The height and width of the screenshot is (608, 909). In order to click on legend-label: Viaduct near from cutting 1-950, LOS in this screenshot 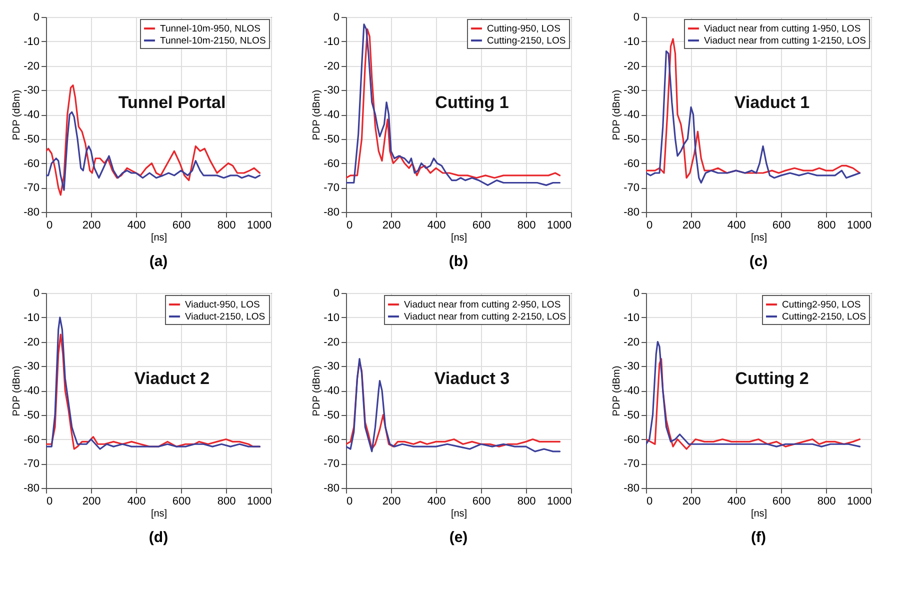, I will do `click(782, 29)`.